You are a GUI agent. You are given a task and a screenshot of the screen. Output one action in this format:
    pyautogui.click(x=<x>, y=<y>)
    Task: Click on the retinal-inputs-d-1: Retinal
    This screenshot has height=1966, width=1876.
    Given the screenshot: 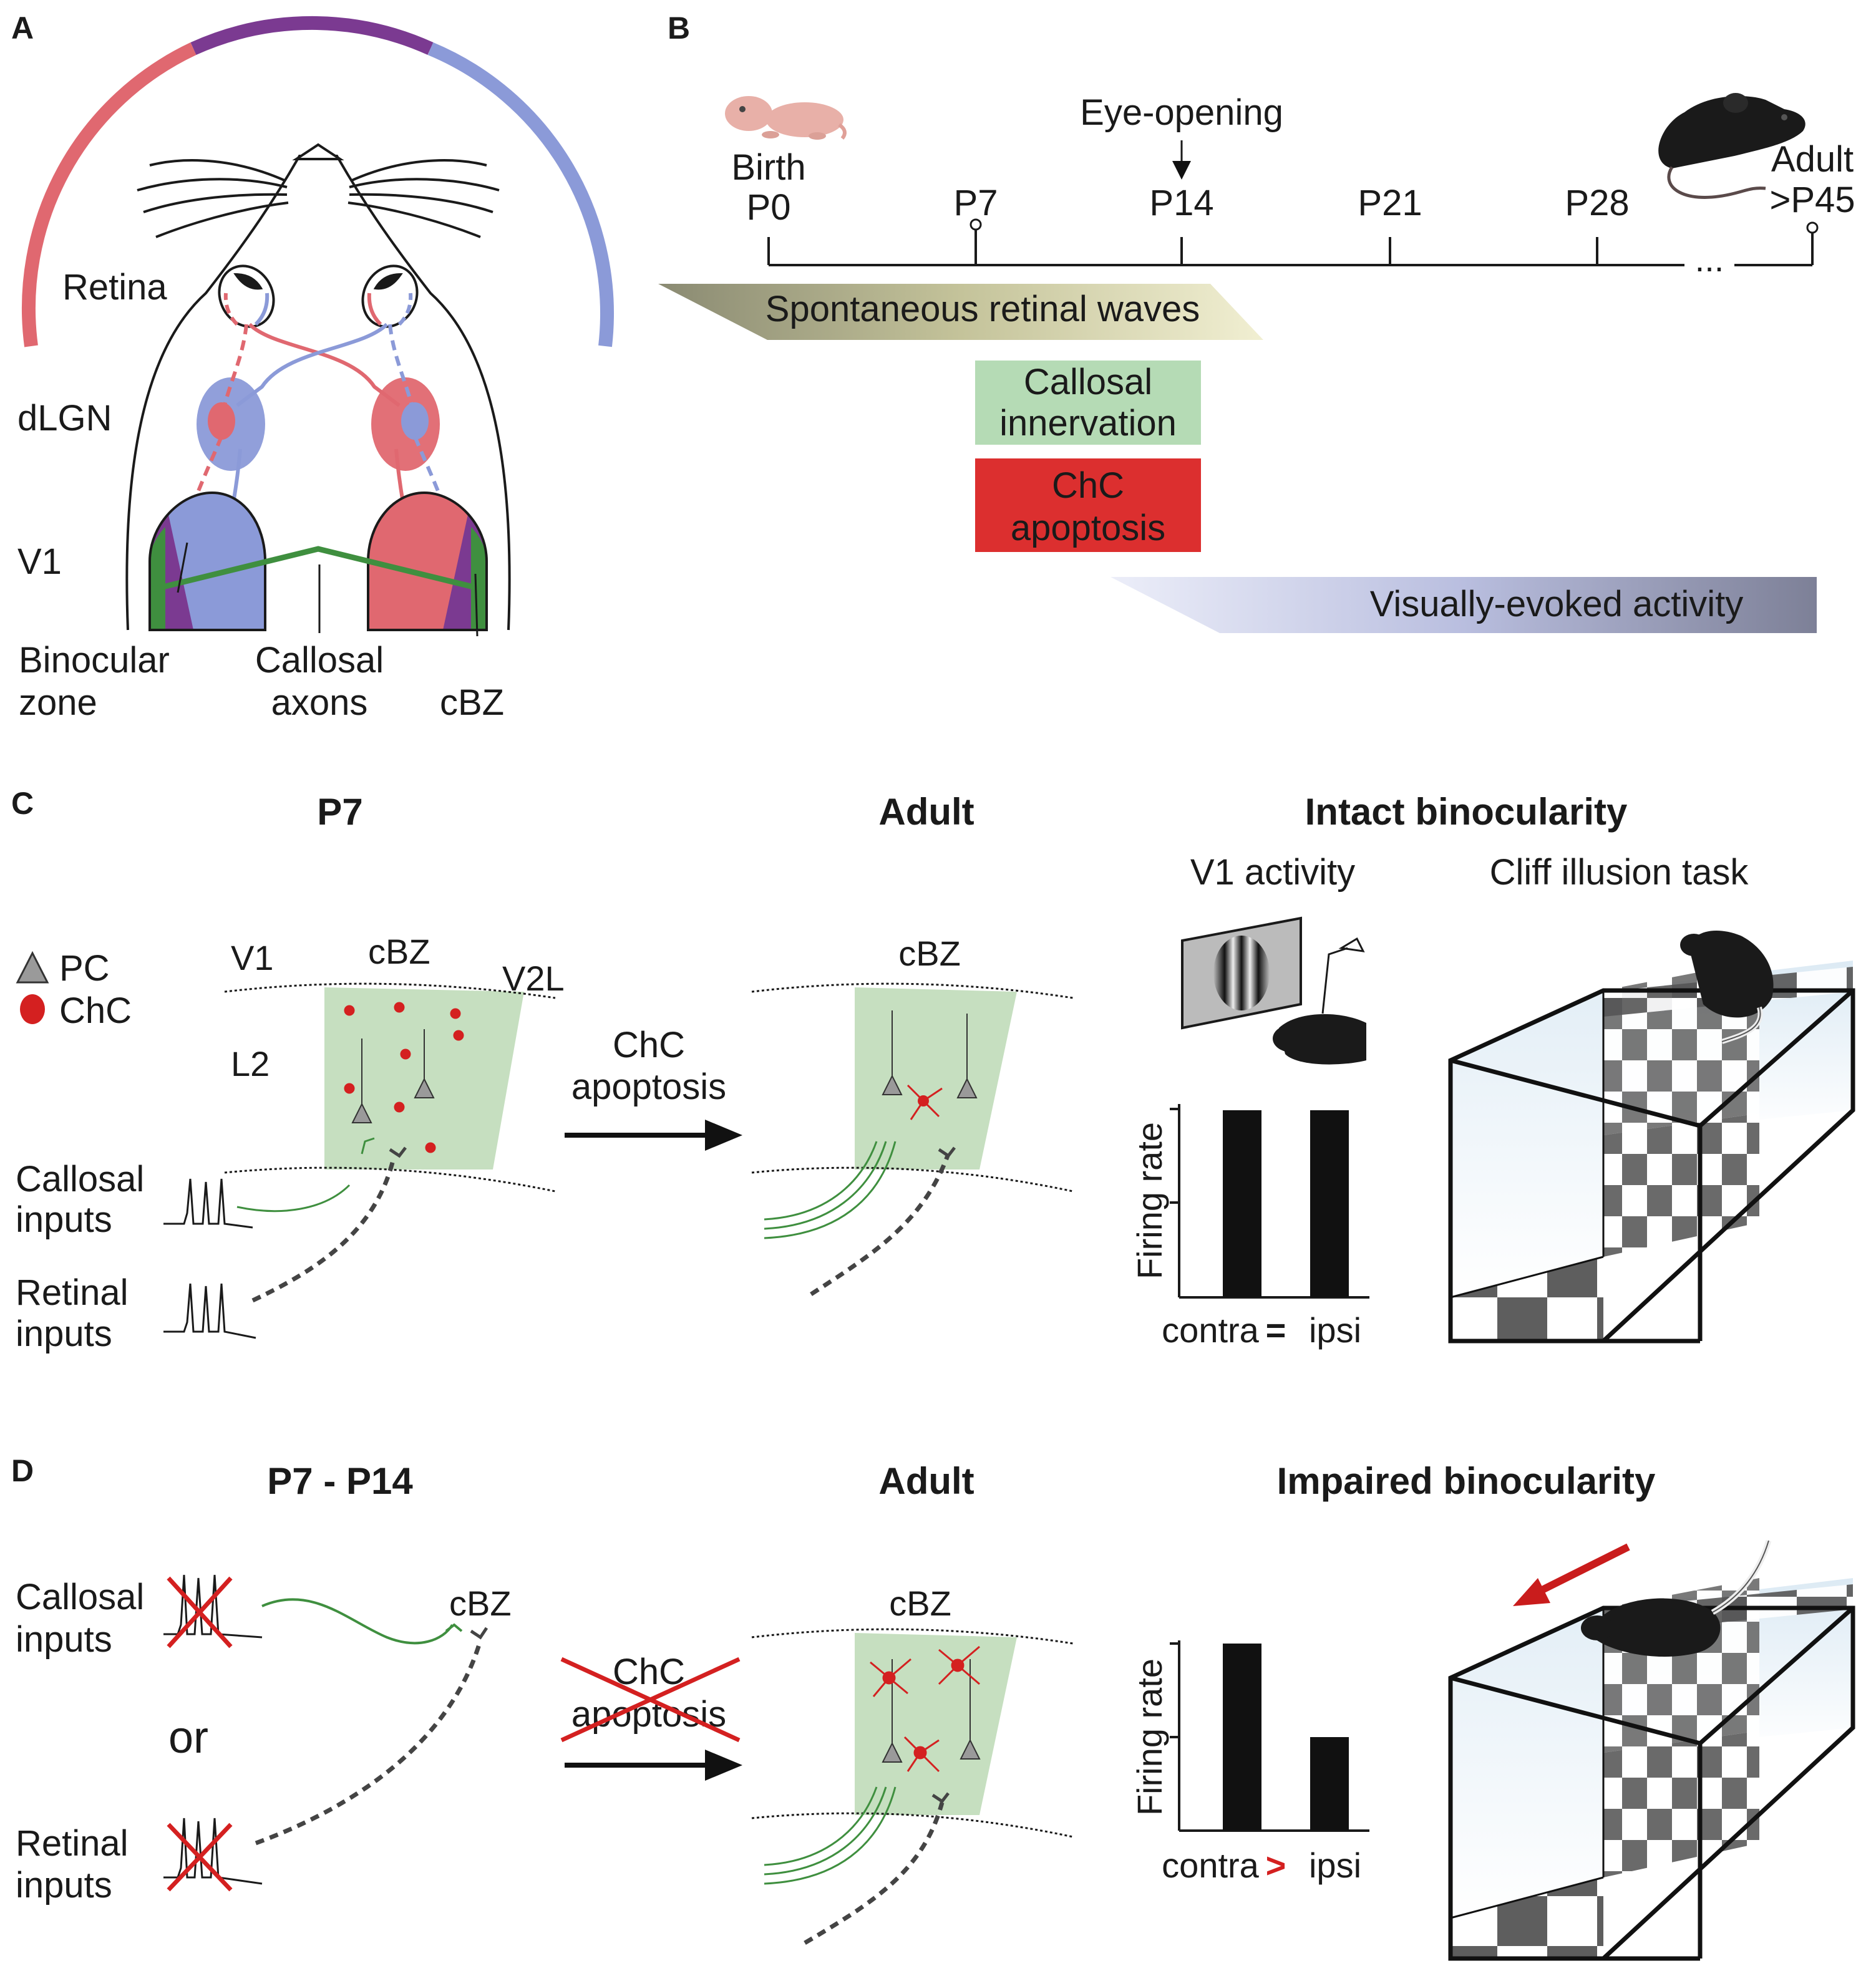 What is the action you would take?
    pyautogui.click(x=72, y=1843)
    